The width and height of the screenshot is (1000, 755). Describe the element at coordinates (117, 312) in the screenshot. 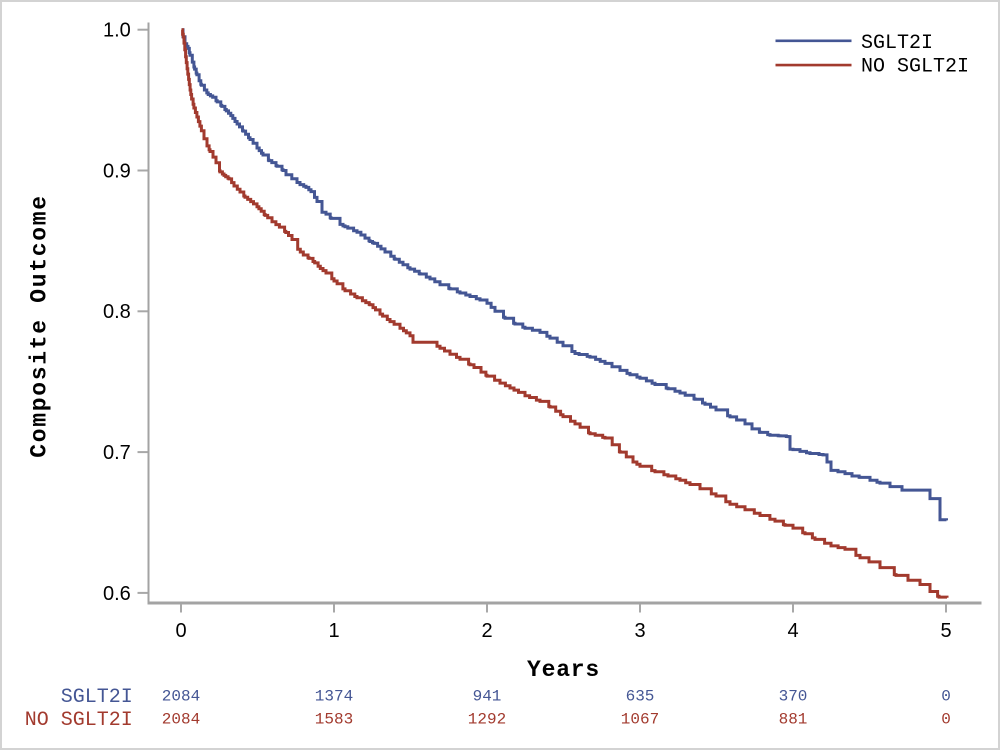

I see `svg-text: 0.8` at that location.